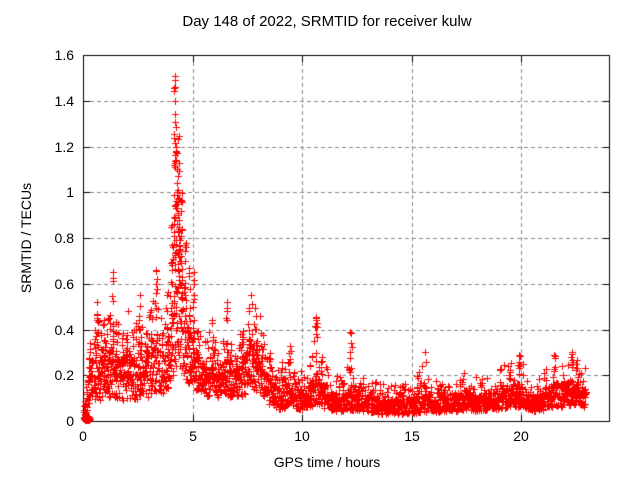 This screenshot has width=640, height=480. Describe the element at coordinates (302, 436) in the screenshot. I see `x-tick-label: 10` at that location.